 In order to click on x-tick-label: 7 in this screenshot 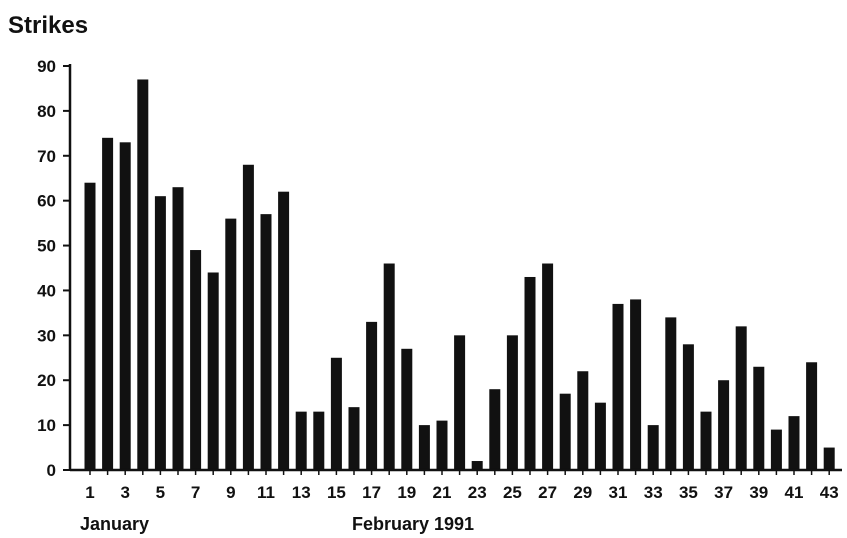, I will do `click(195, 492)`.